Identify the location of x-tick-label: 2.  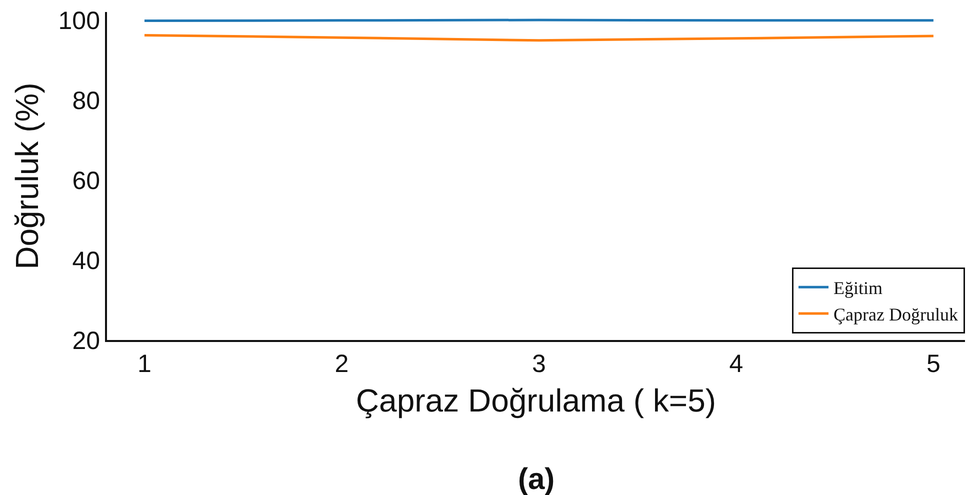
(341, 364).